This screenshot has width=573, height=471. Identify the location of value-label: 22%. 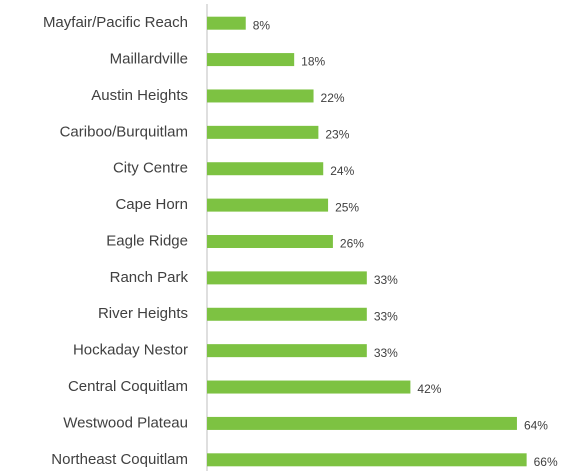
(333, 98).